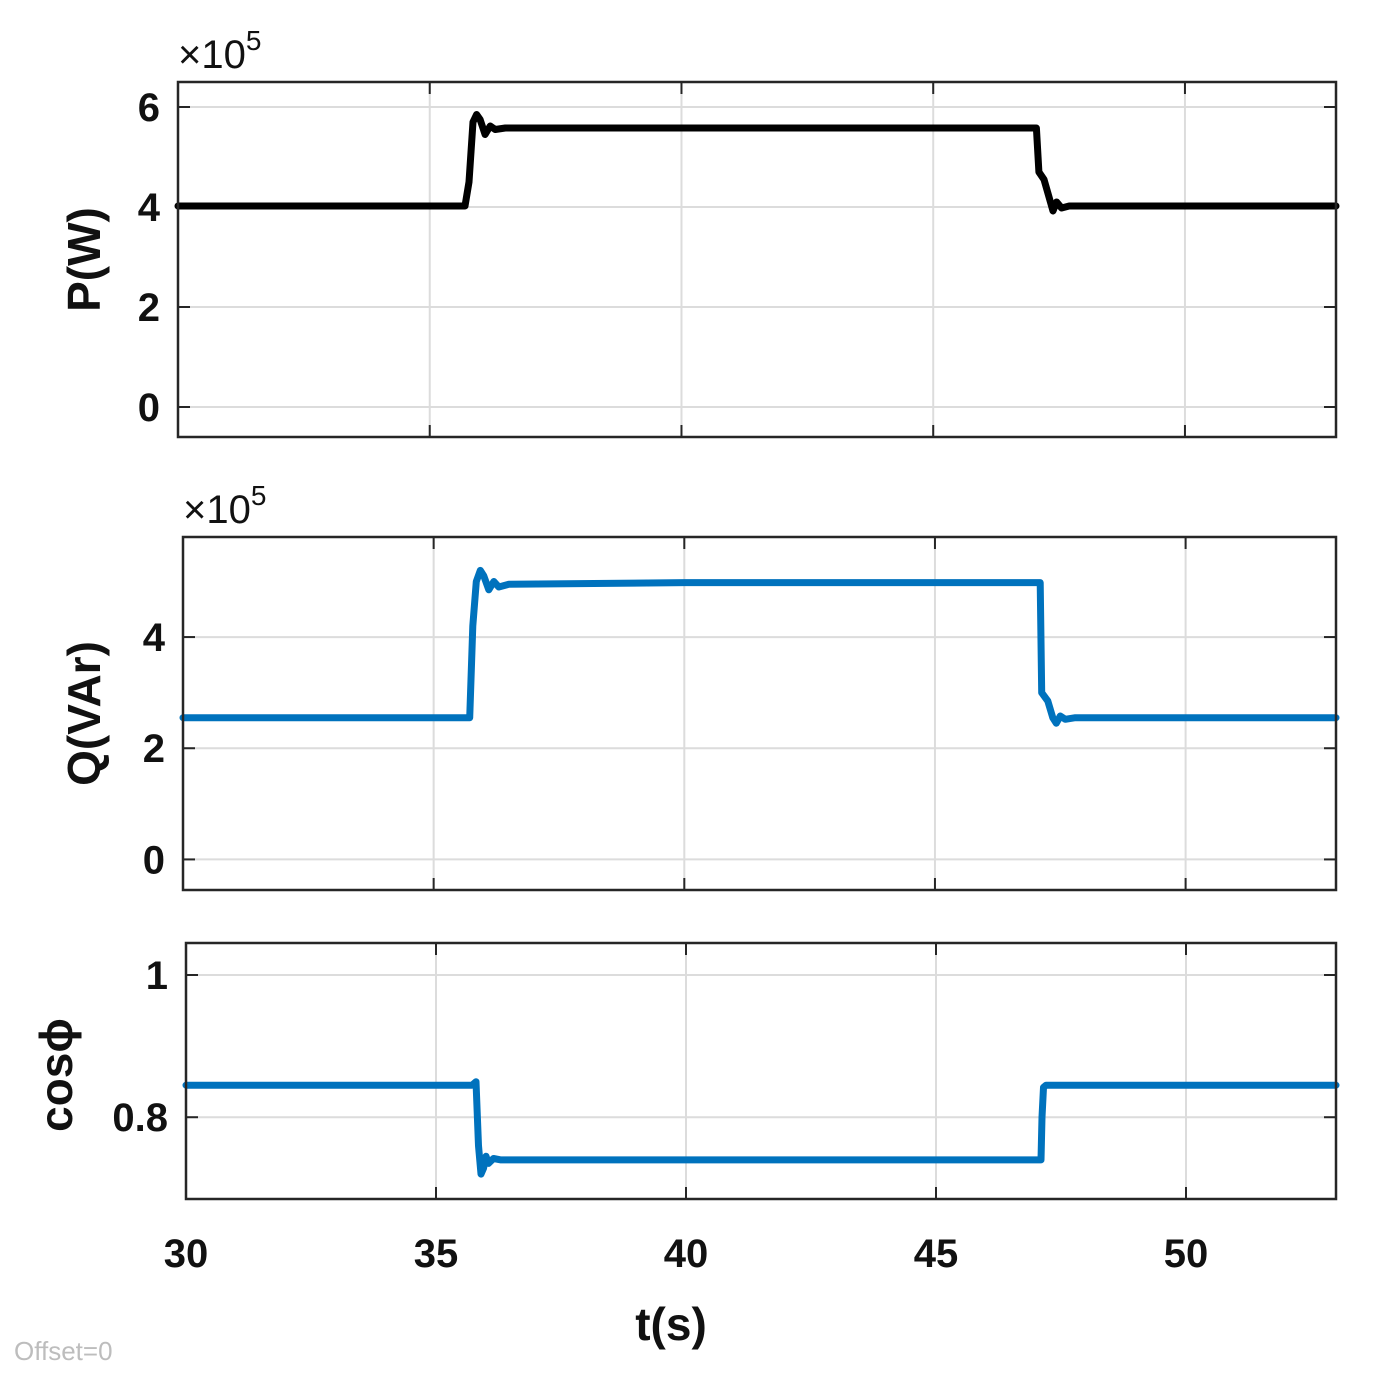  What do you see at coordinates (140, 1118) in the screenshot?
I see `y-tick-label: 0.8` at bounding box center [140, 1118].